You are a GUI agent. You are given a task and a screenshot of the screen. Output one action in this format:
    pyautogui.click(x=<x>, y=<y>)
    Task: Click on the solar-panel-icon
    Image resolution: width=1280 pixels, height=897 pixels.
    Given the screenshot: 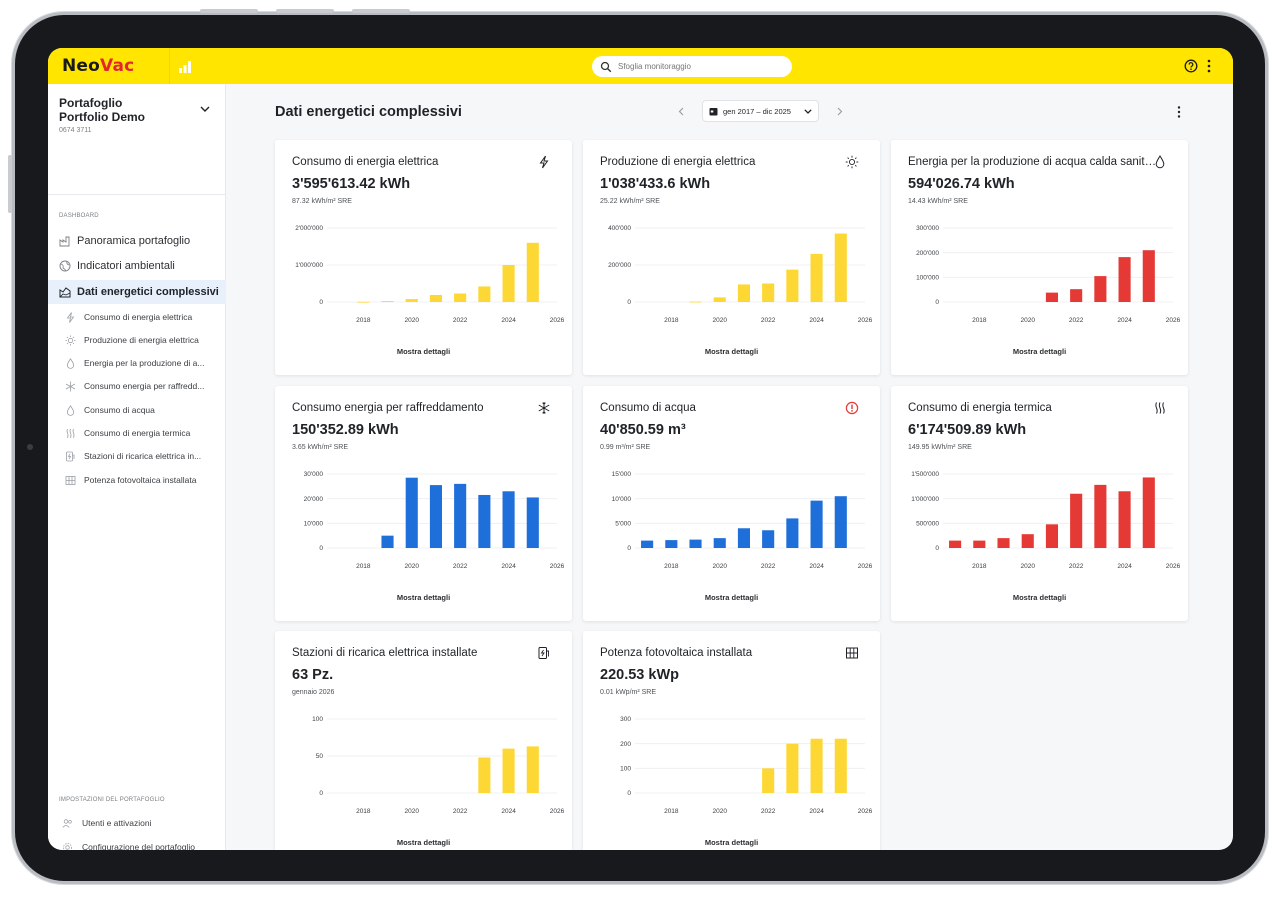 What is the action you would take?
    pyautogui.click(x=70, y=480)
    